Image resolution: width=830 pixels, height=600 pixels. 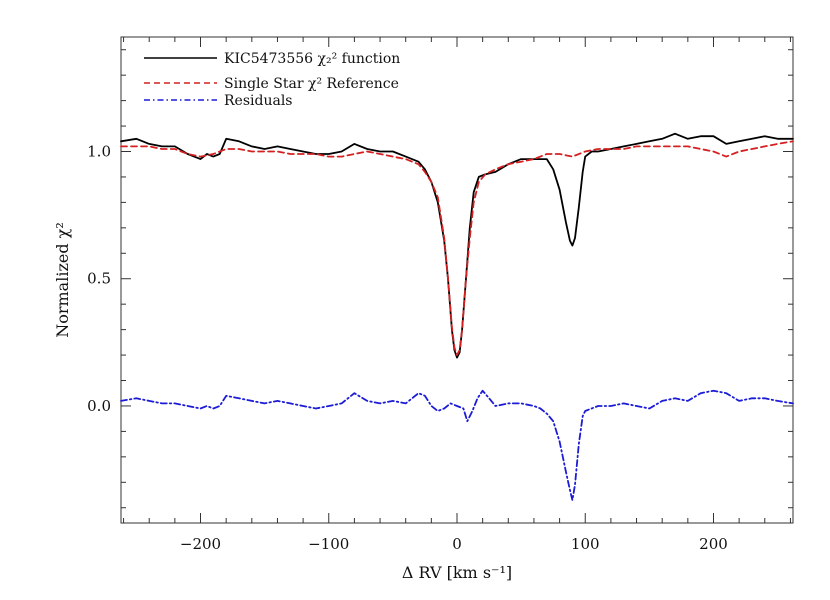 I want to click on x-tick-label: −200, so click(x=200, y=544).